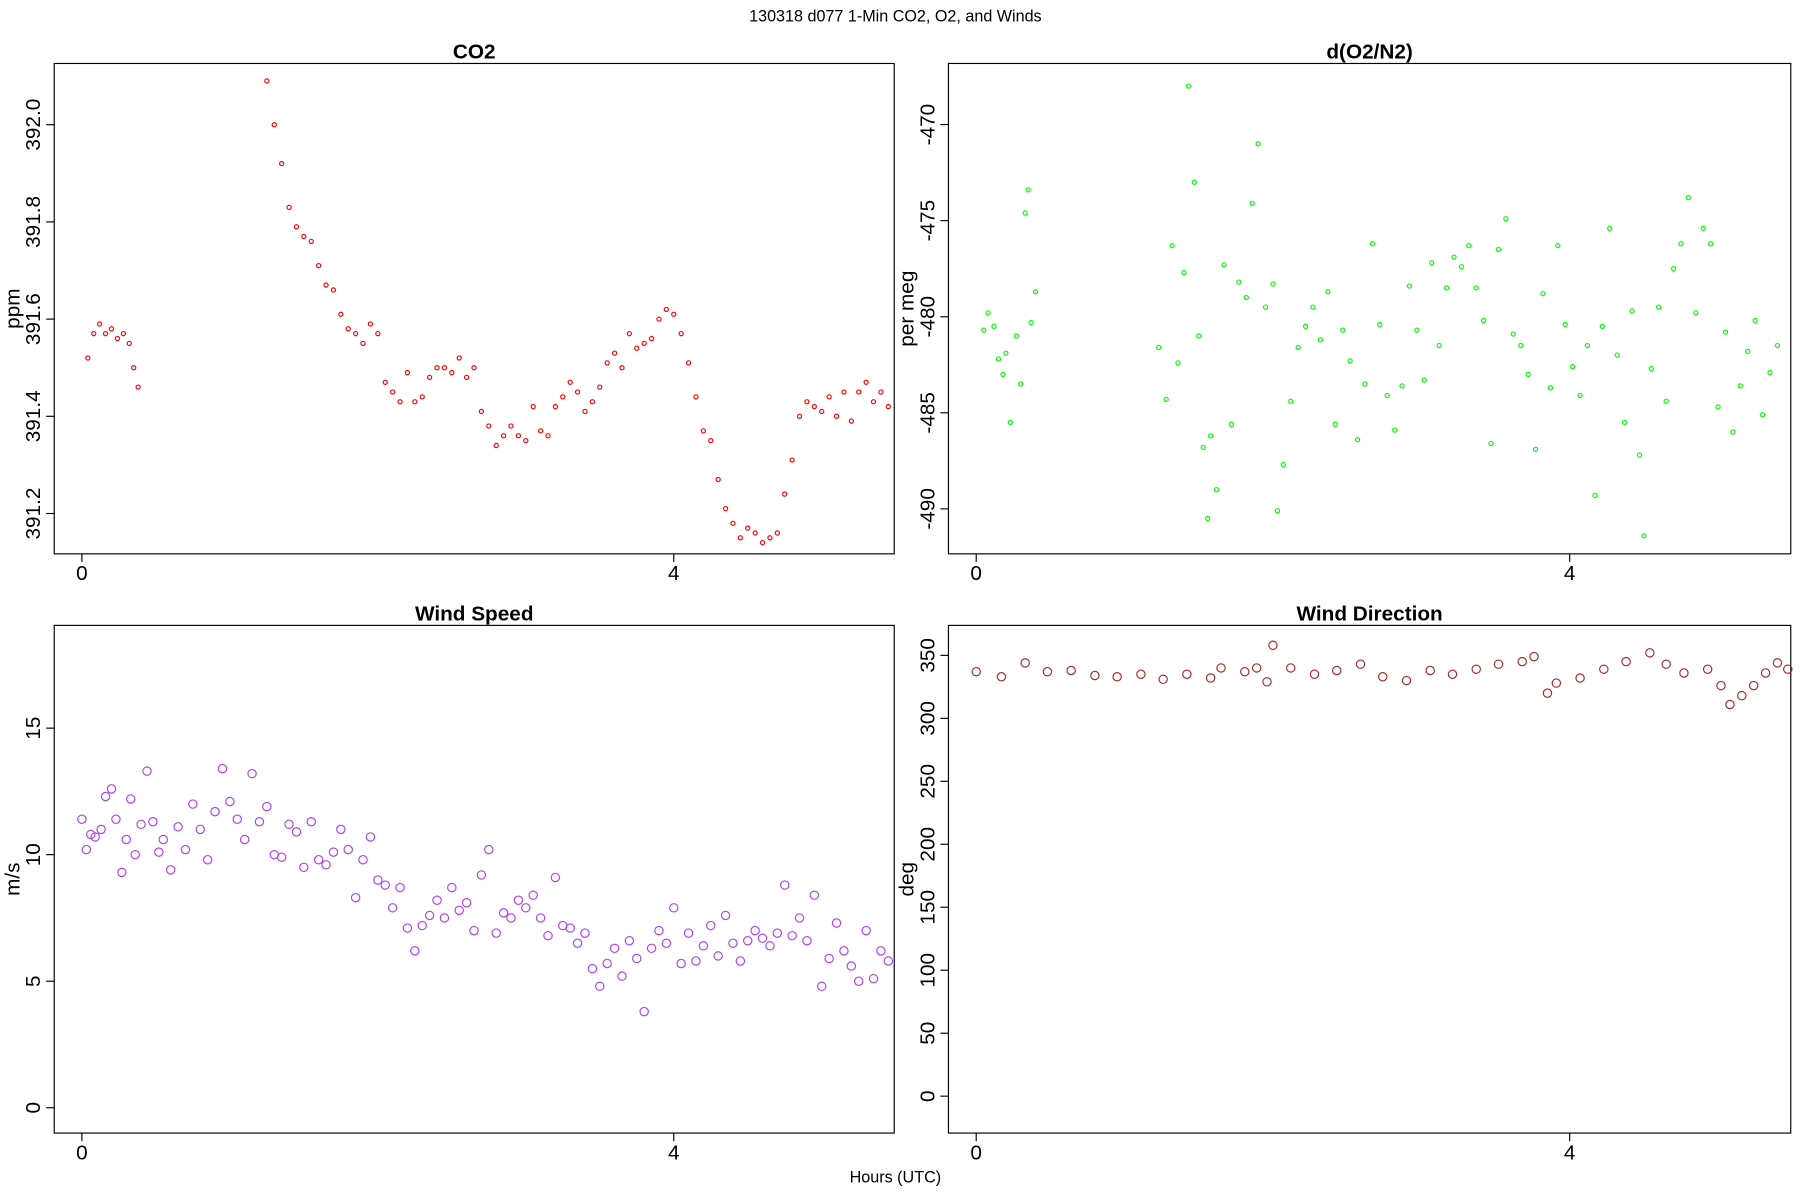 Image resolution: width=1800 pixels, height=1200 pixels. Describe the element at coordinates (33, 416) in the screenshot. I see `y-tick-label: 391.4` at that location.